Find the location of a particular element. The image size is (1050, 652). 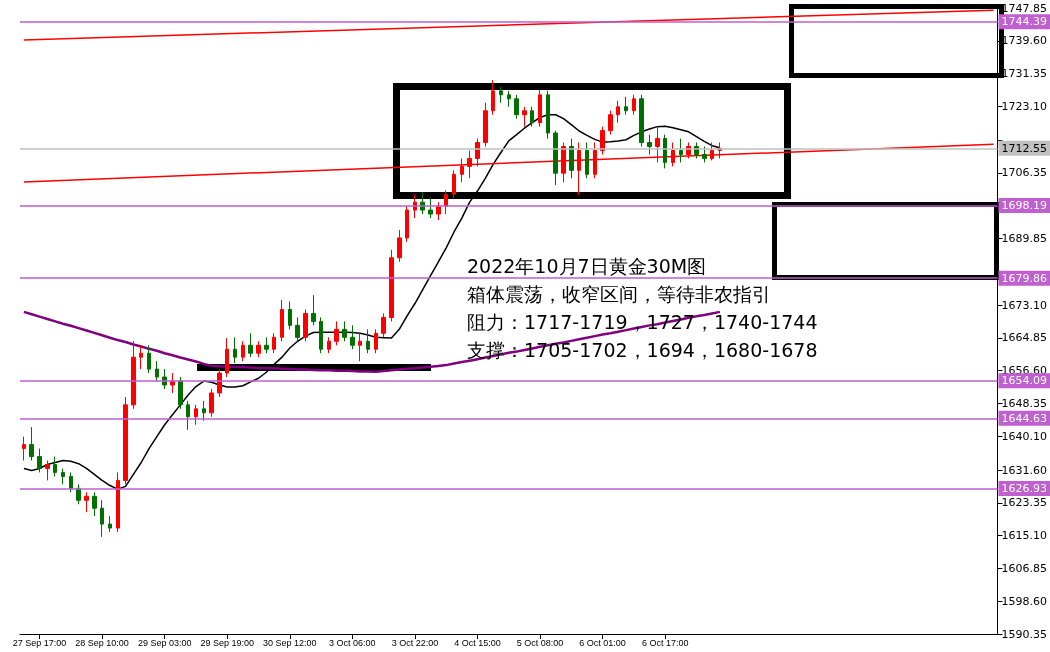

x-tick-label: 27 Sep 17:00 is located at coordinates (39, 642).